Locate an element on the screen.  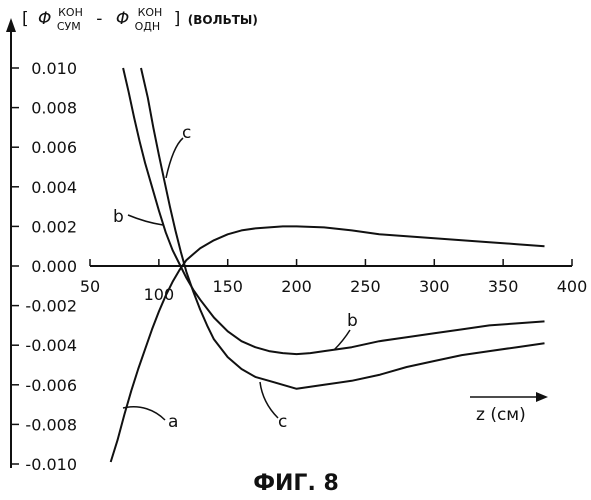
y-tick-label: -0.006 is located at coordinates (51, 385).